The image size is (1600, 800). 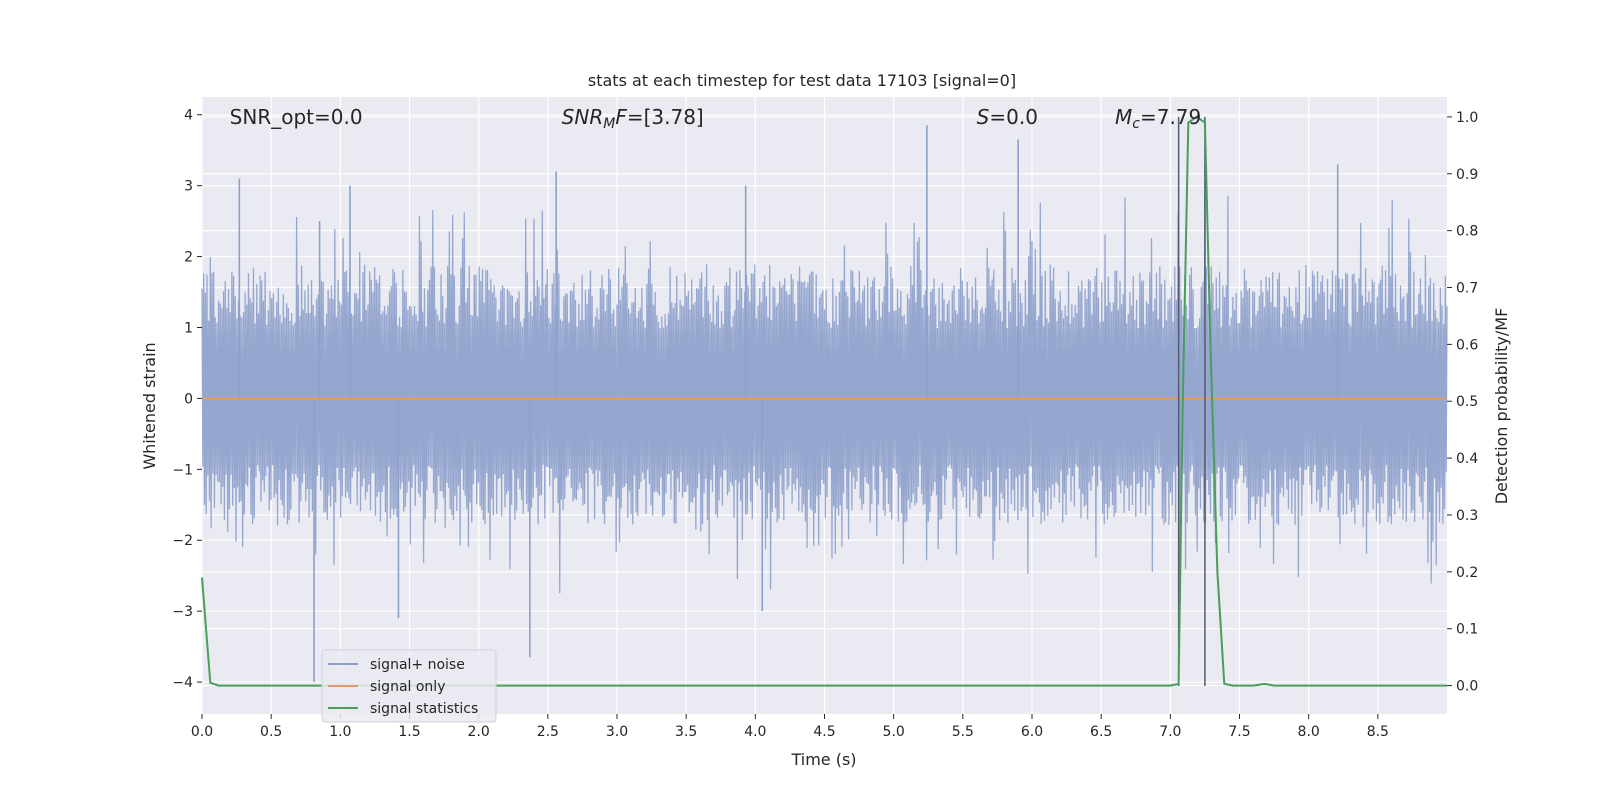 I want to click on y2-tick-label-9: 0.9, so click(x=1467, y=175).